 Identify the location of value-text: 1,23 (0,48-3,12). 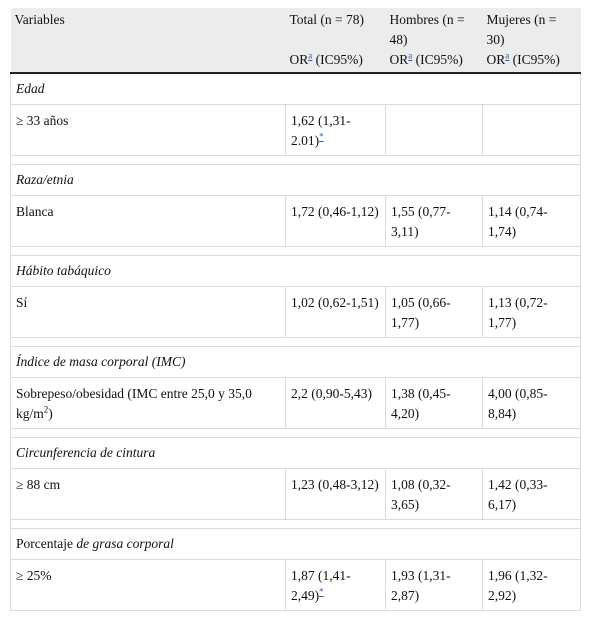
(335, 484).